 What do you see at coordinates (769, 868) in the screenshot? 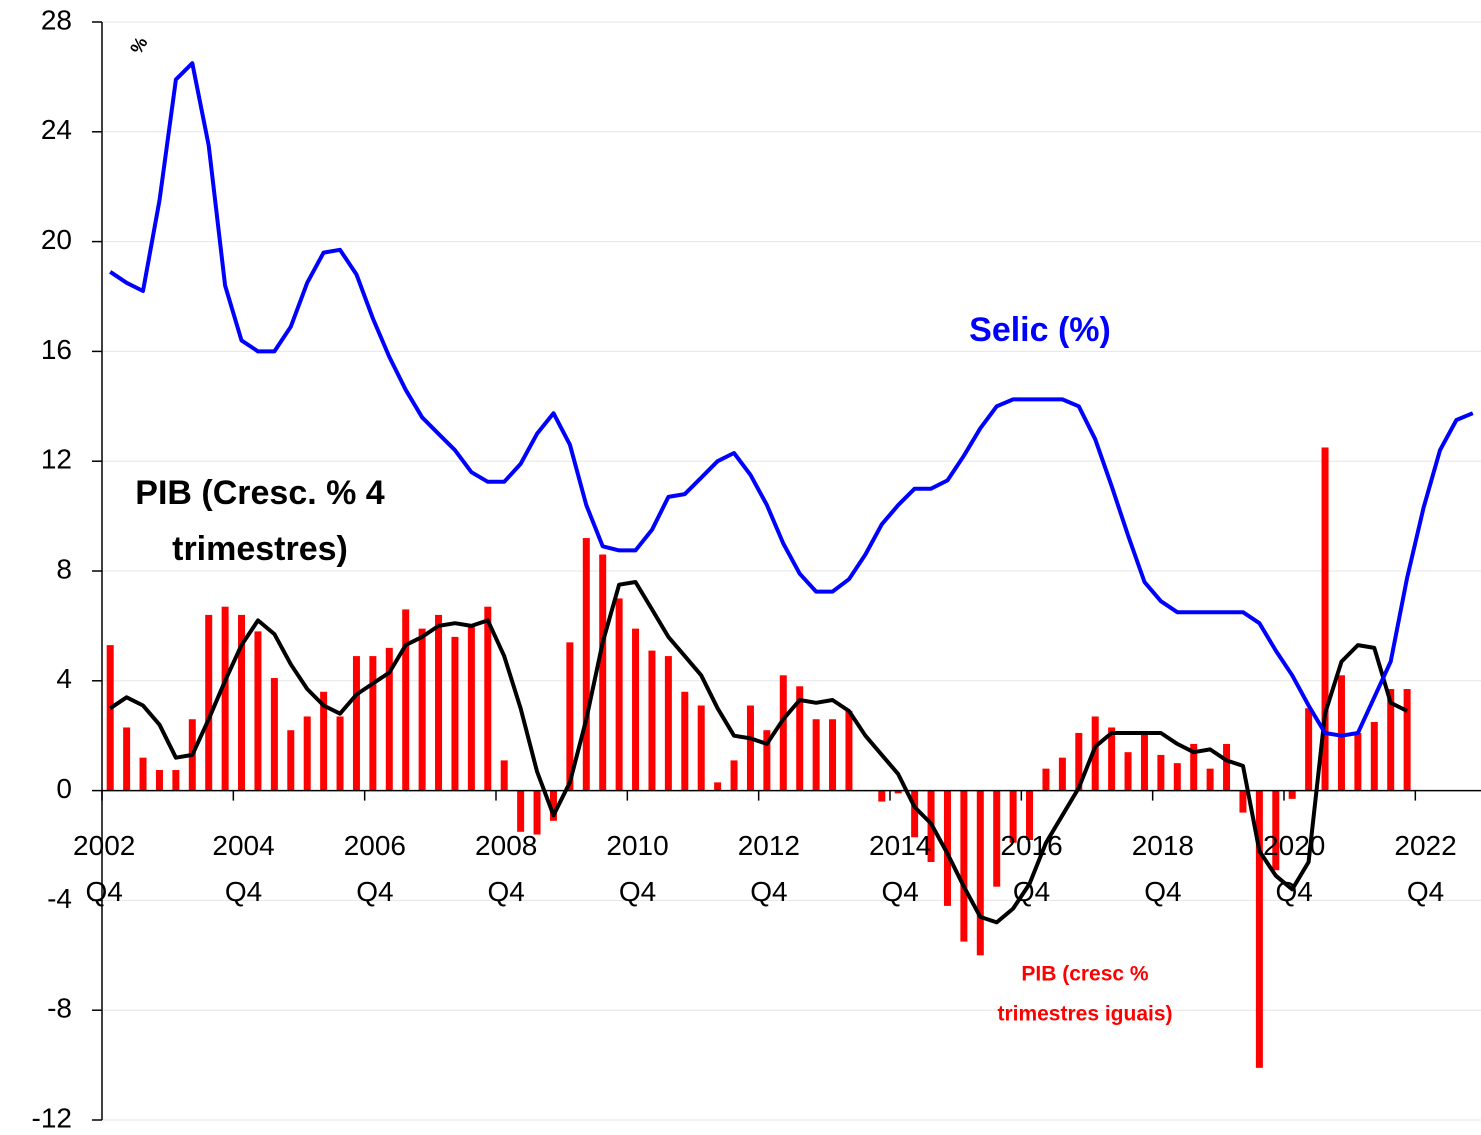
I see `x-tick-label: 2012 Q4` at bounding box center [769, 868].